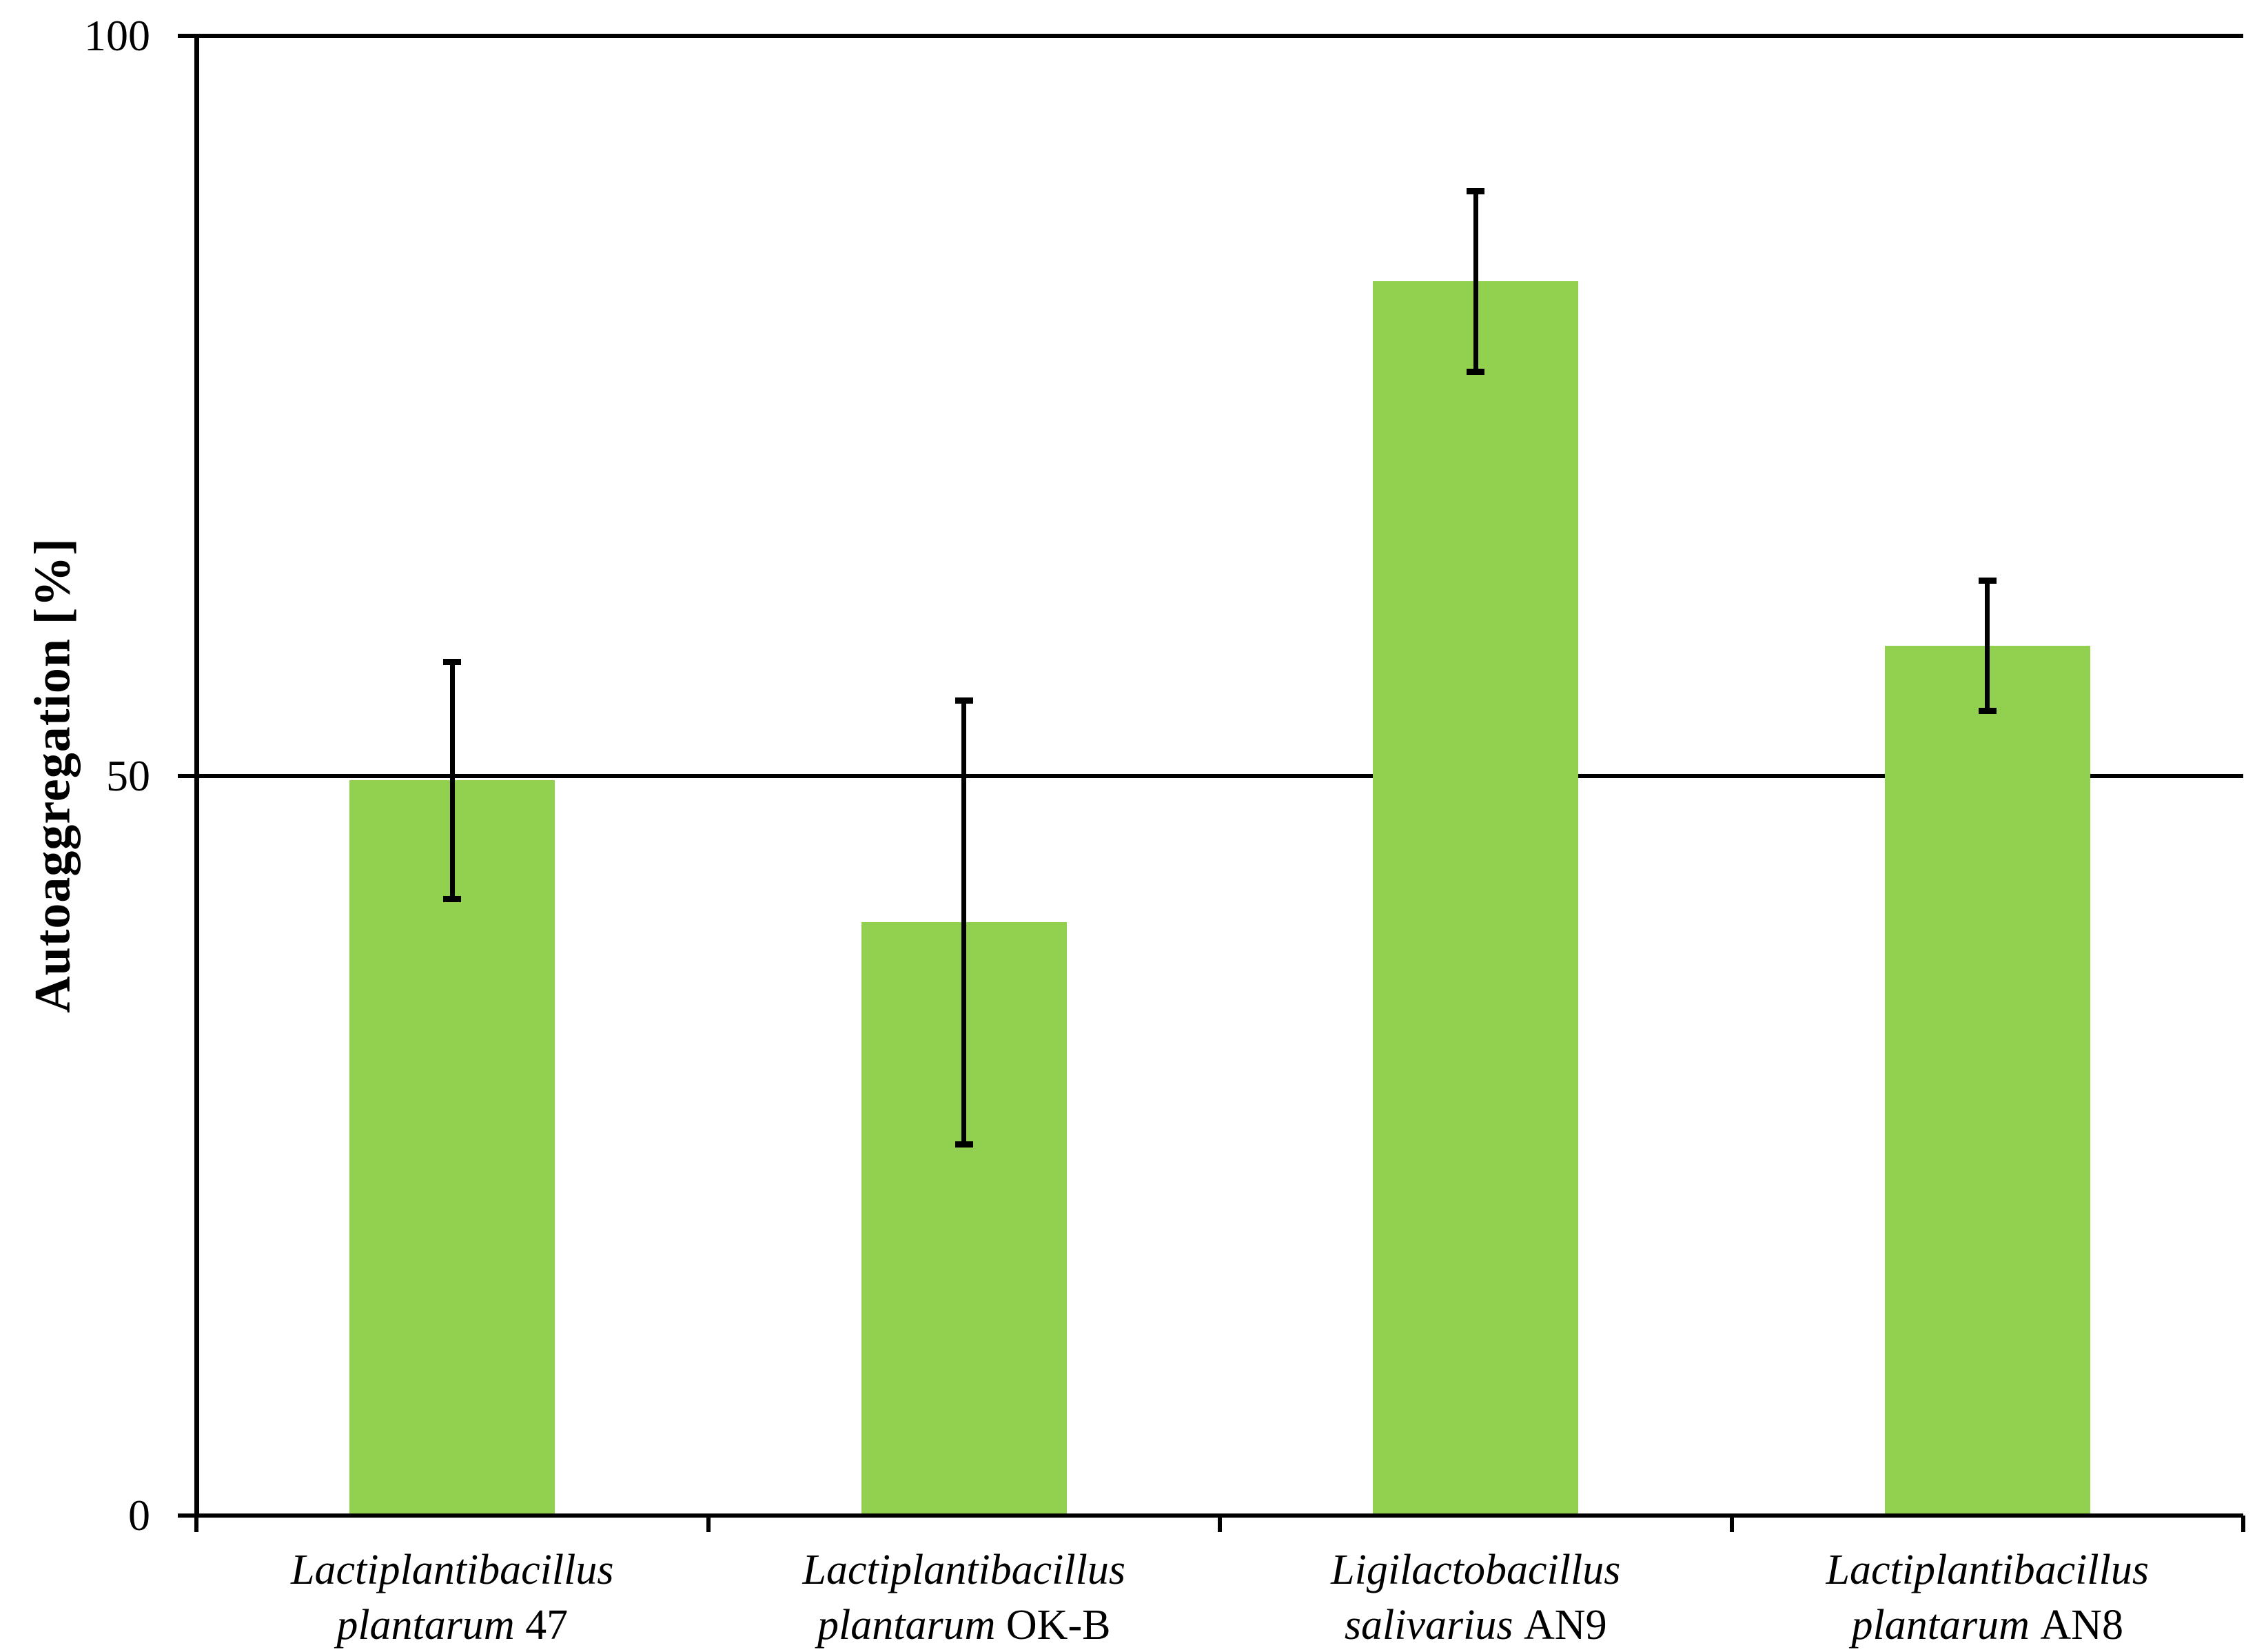 This screenshot has height=1652, width=2266. What do you see at coordinates (1565, 1625) in the screenshot?
I see `strain-id: AN9` at bounding box center [1565, 1625].